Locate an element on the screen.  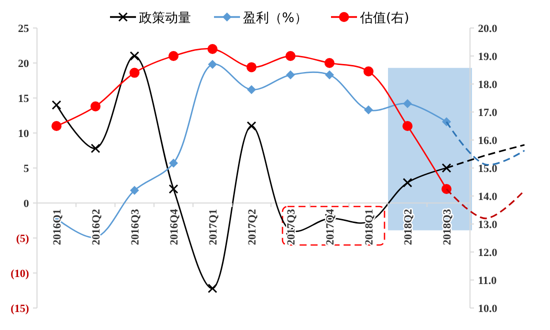
x-tick-label: 2017Q3 is located at coordinates (292, 227).